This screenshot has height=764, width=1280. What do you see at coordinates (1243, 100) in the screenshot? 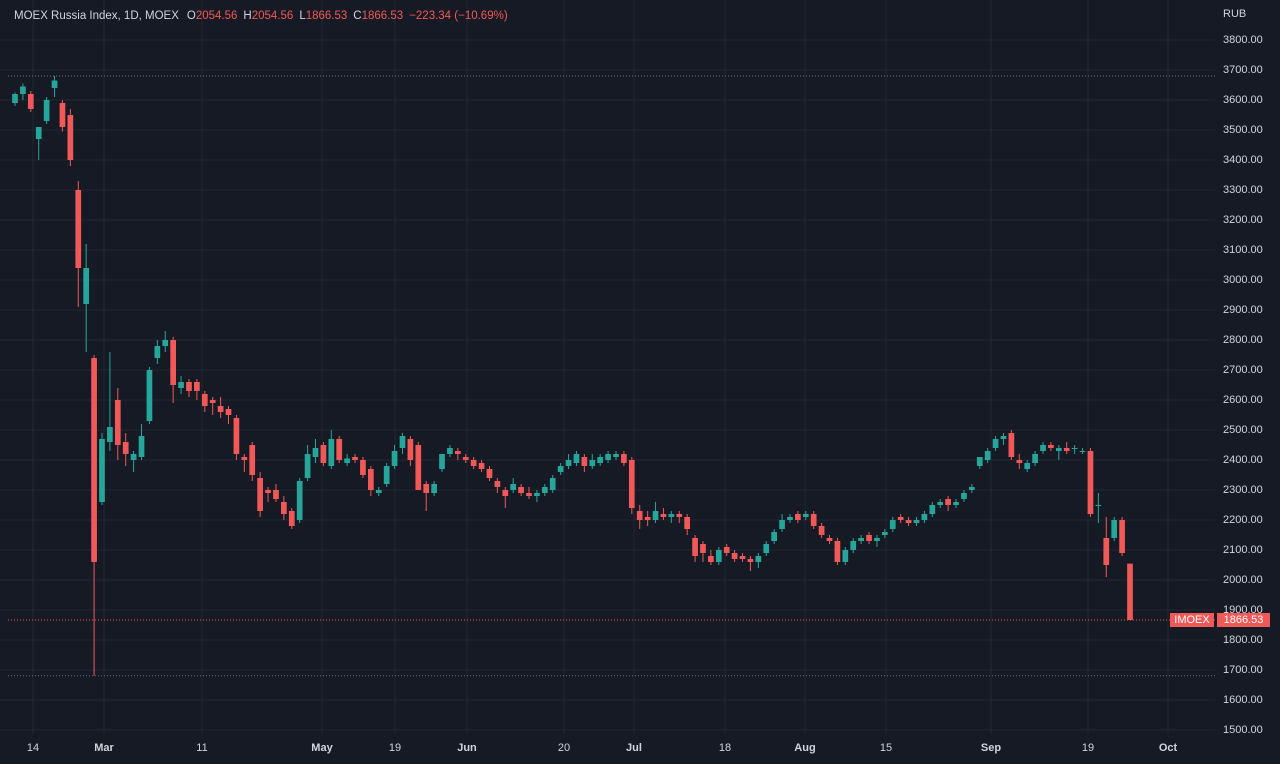
I see `y-tick-label: 3600.00` at bounding box center [1243, 100].